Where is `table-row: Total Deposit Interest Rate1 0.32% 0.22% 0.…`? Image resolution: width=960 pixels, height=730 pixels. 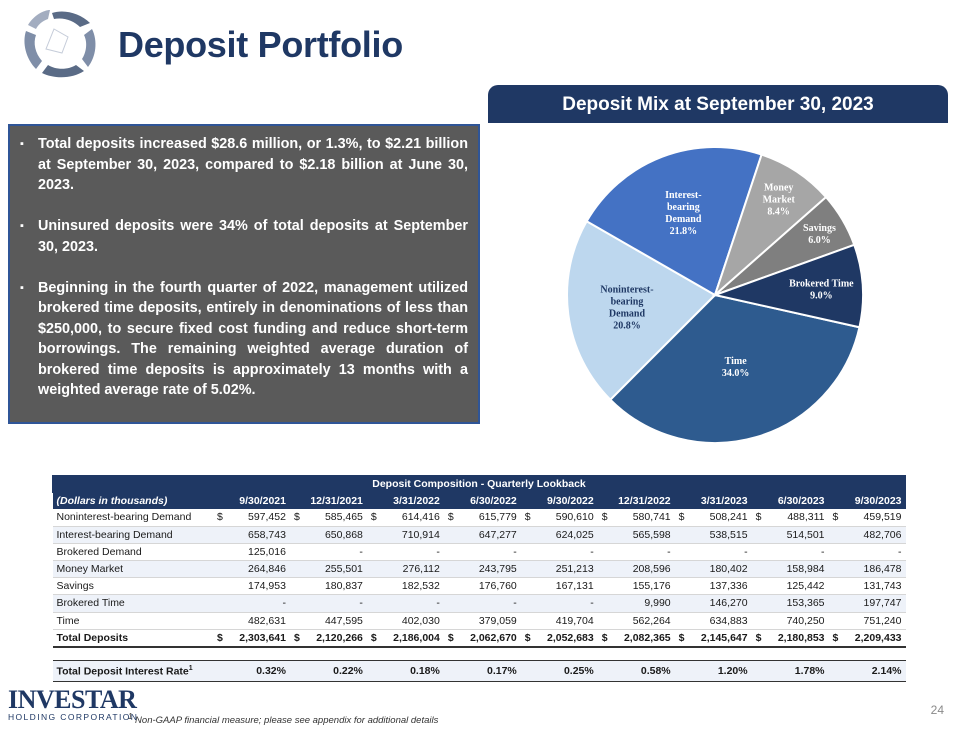
table-row: Total Deposit Interest Rate1 0.32% 0.22% 0.… is located at coordinates (479, 670).